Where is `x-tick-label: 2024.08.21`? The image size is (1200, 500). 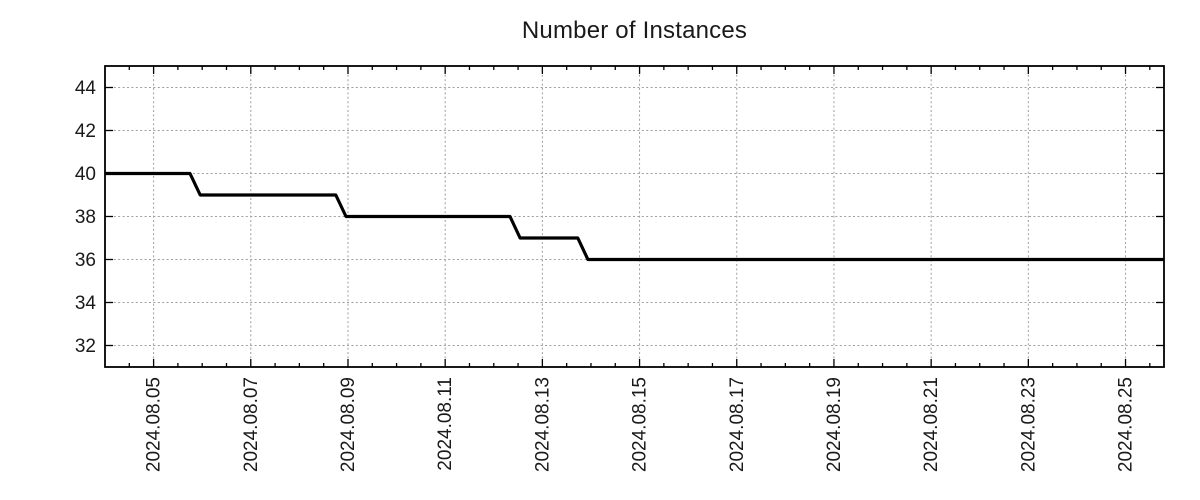 x-tick-label: 2024.08.21 is located at coordinates (931, 424).